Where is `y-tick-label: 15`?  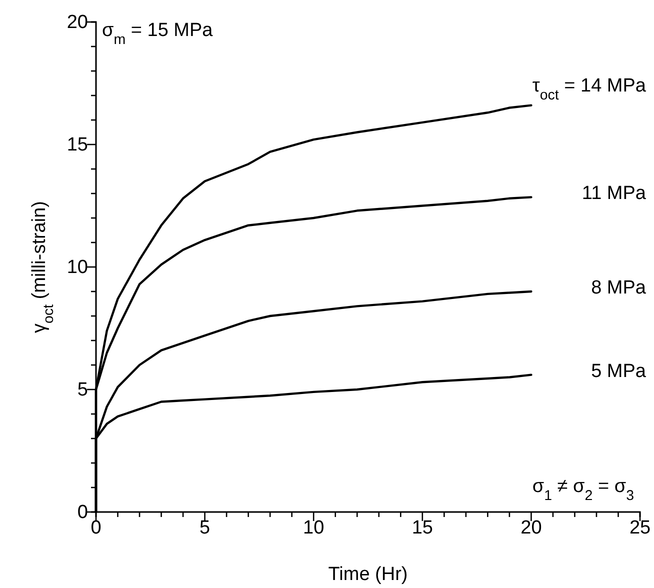 y-tick-label: 15 is located at coordinates (77, 145).